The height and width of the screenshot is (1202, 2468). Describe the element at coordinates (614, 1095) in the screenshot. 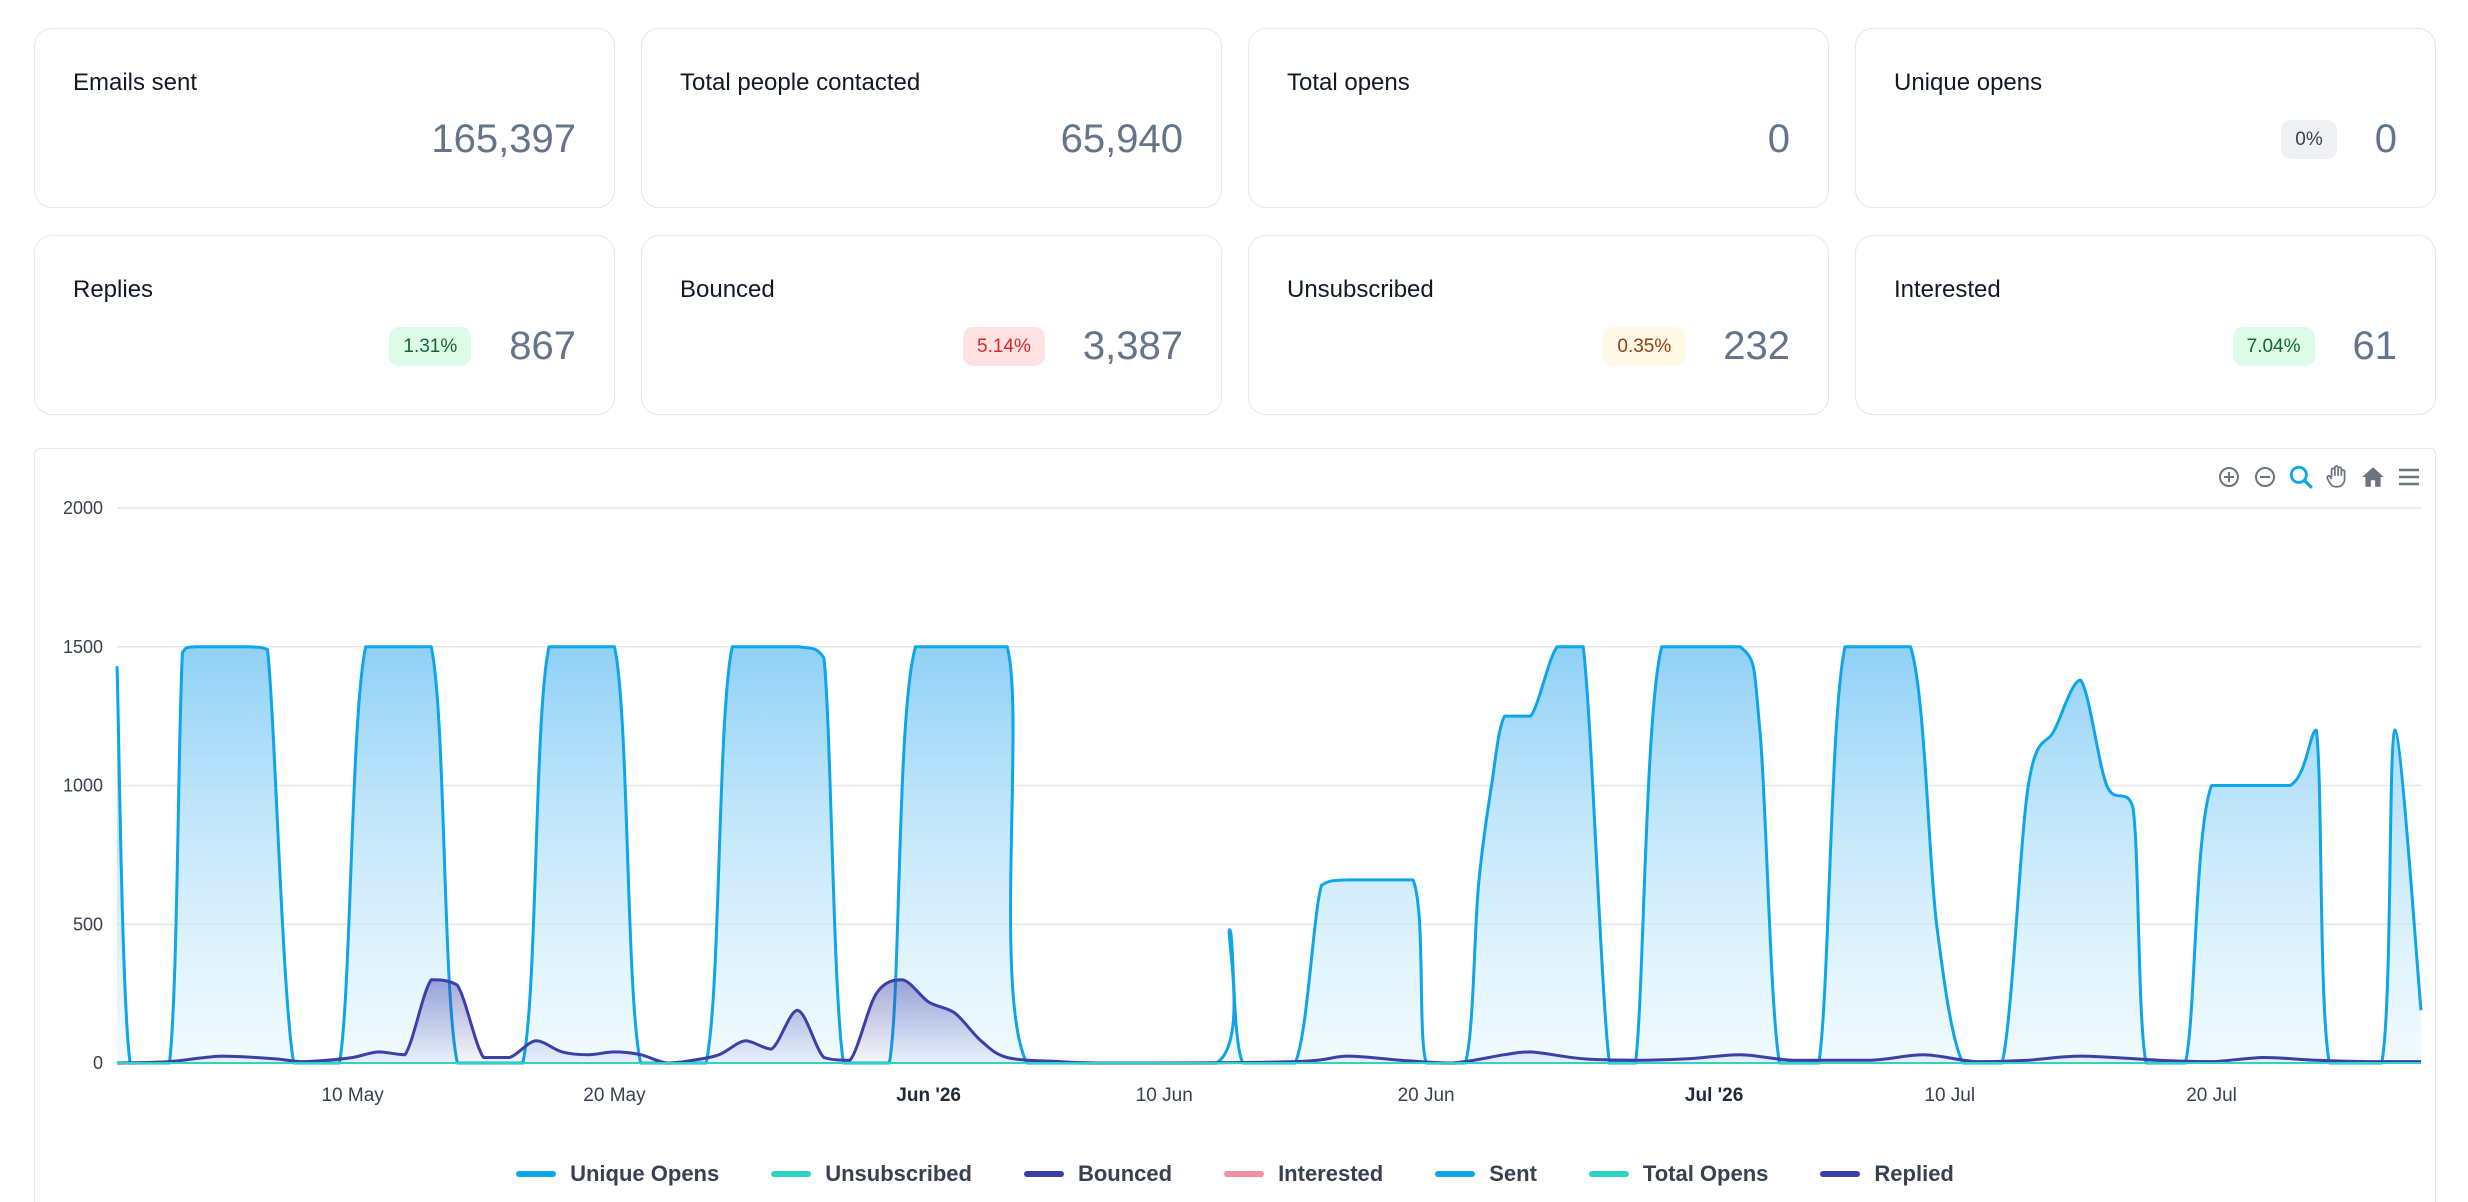

I see `x-tick-label: 20 May` at that location.